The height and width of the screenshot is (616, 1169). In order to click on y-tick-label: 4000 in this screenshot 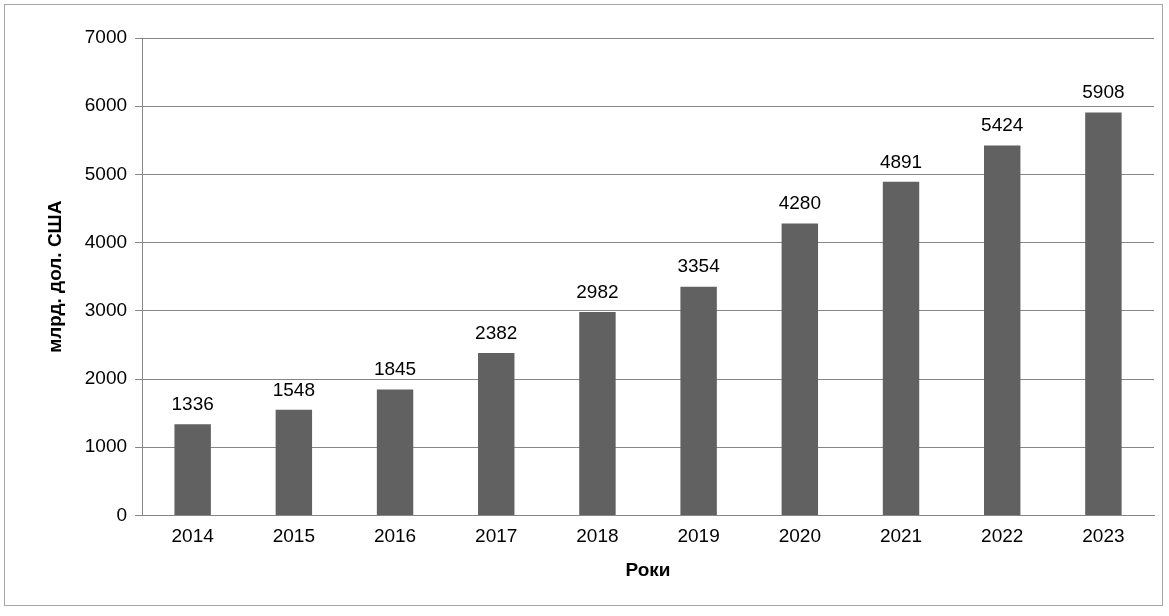, I will do `click(106, 241)`.